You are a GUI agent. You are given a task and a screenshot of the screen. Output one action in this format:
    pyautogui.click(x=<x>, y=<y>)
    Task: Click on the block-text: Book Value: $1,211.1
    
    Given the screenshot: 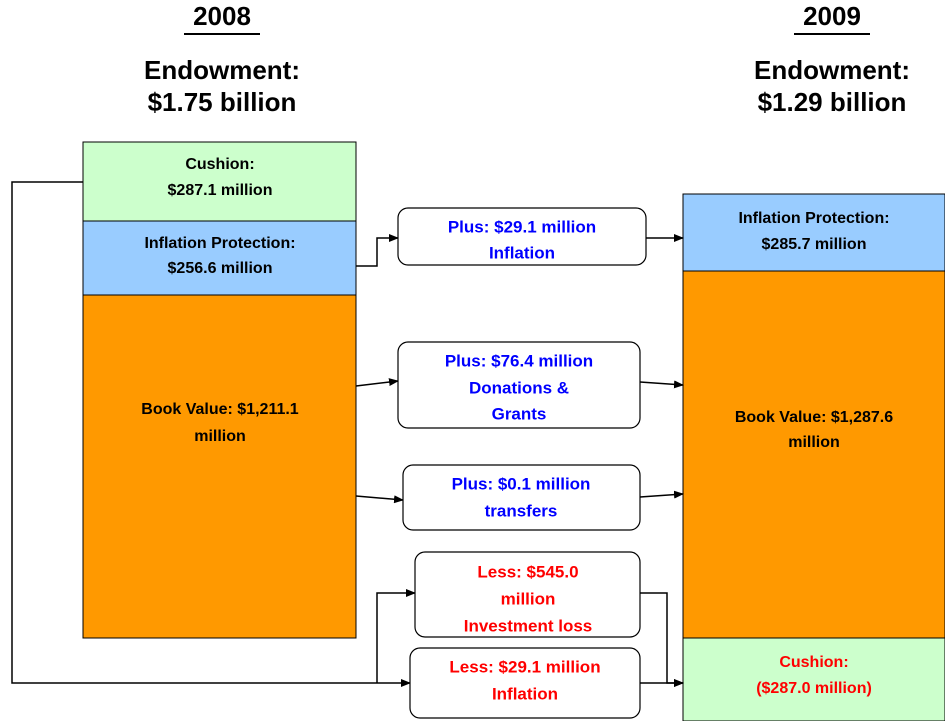 What is the action you would take?
    pyautogui.click(x=220, y=409)
    